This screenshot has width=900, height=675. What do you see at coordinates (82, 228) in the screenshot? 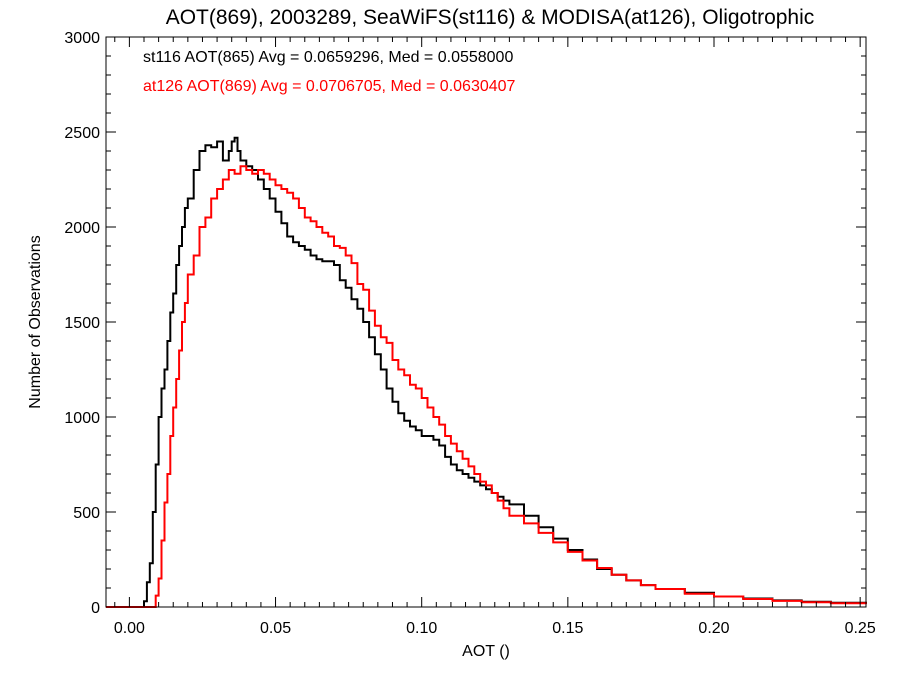
I see `y-tick-label: 2000` at bounding box center [82, 228].